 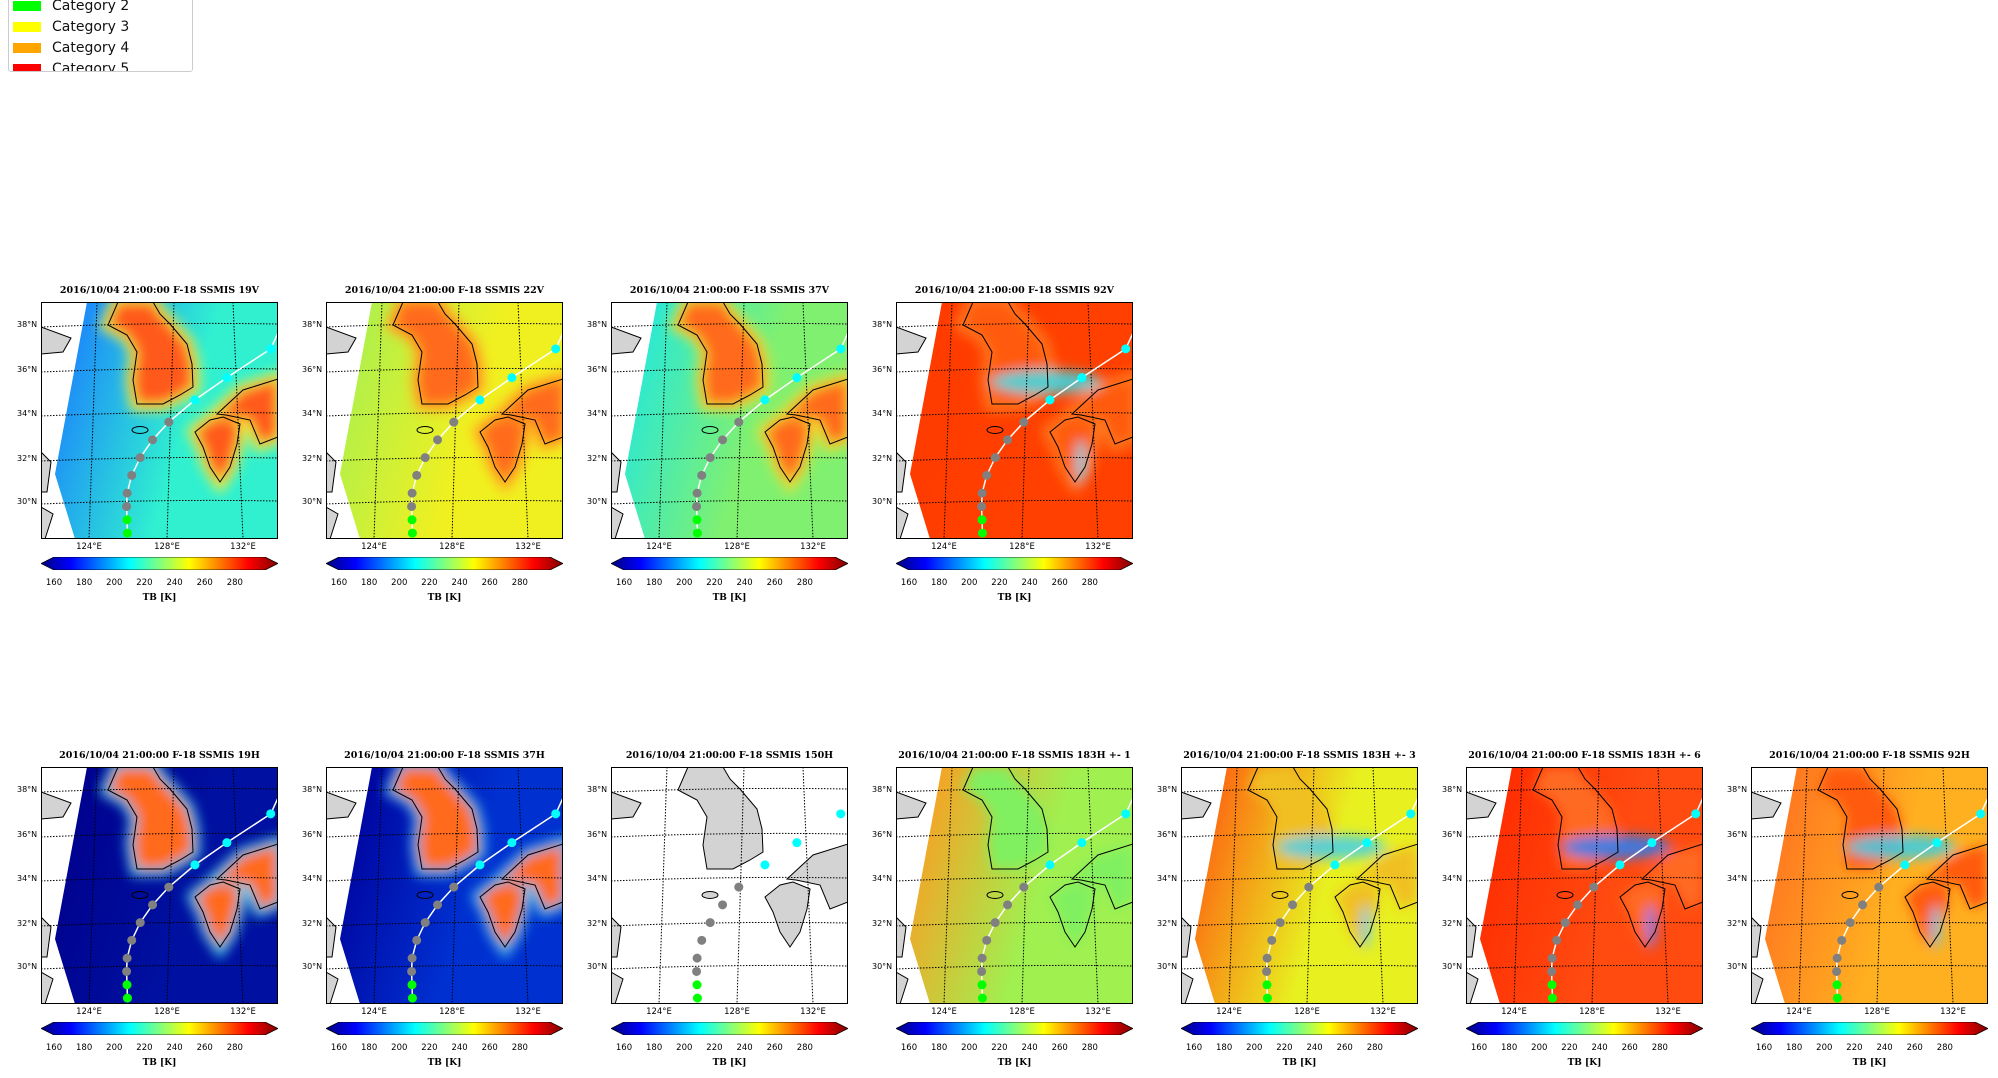 What do you see at coordinates (71, 48) in the screenshot?
I see `legend-item: Category 4` at bounding box center [71, 48].